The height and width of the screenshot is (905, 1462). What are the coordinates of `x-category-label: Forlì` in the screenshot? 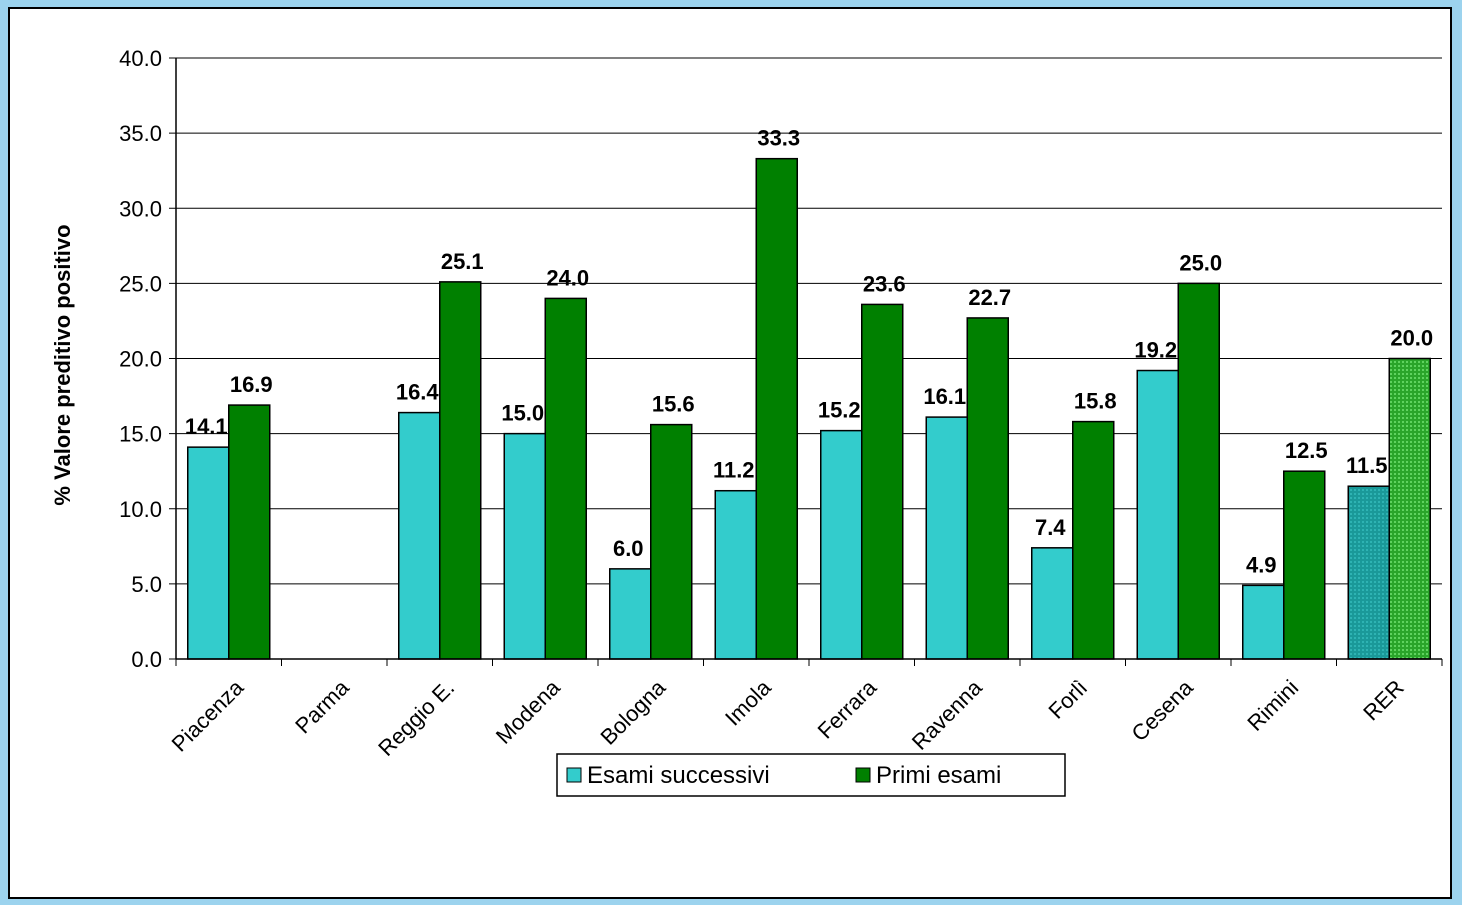 It's located at (1067, 699).